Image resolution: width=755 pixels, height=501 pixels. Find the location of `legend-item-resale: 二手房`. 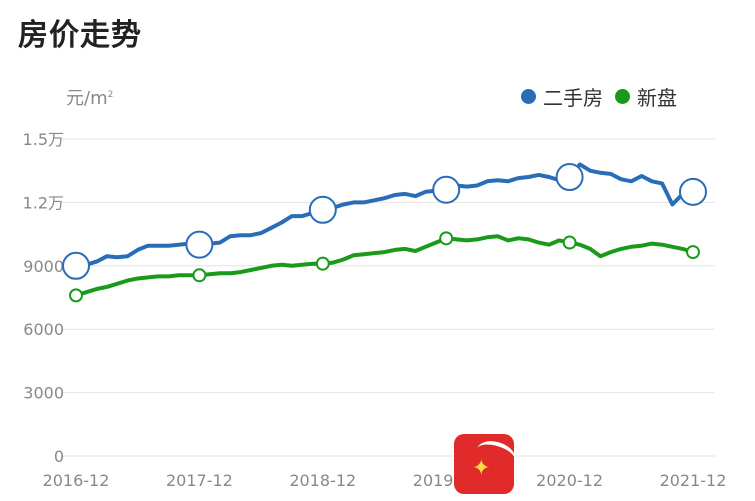

legend-item-resale: 二手房 is located at coordinates (562, 96).